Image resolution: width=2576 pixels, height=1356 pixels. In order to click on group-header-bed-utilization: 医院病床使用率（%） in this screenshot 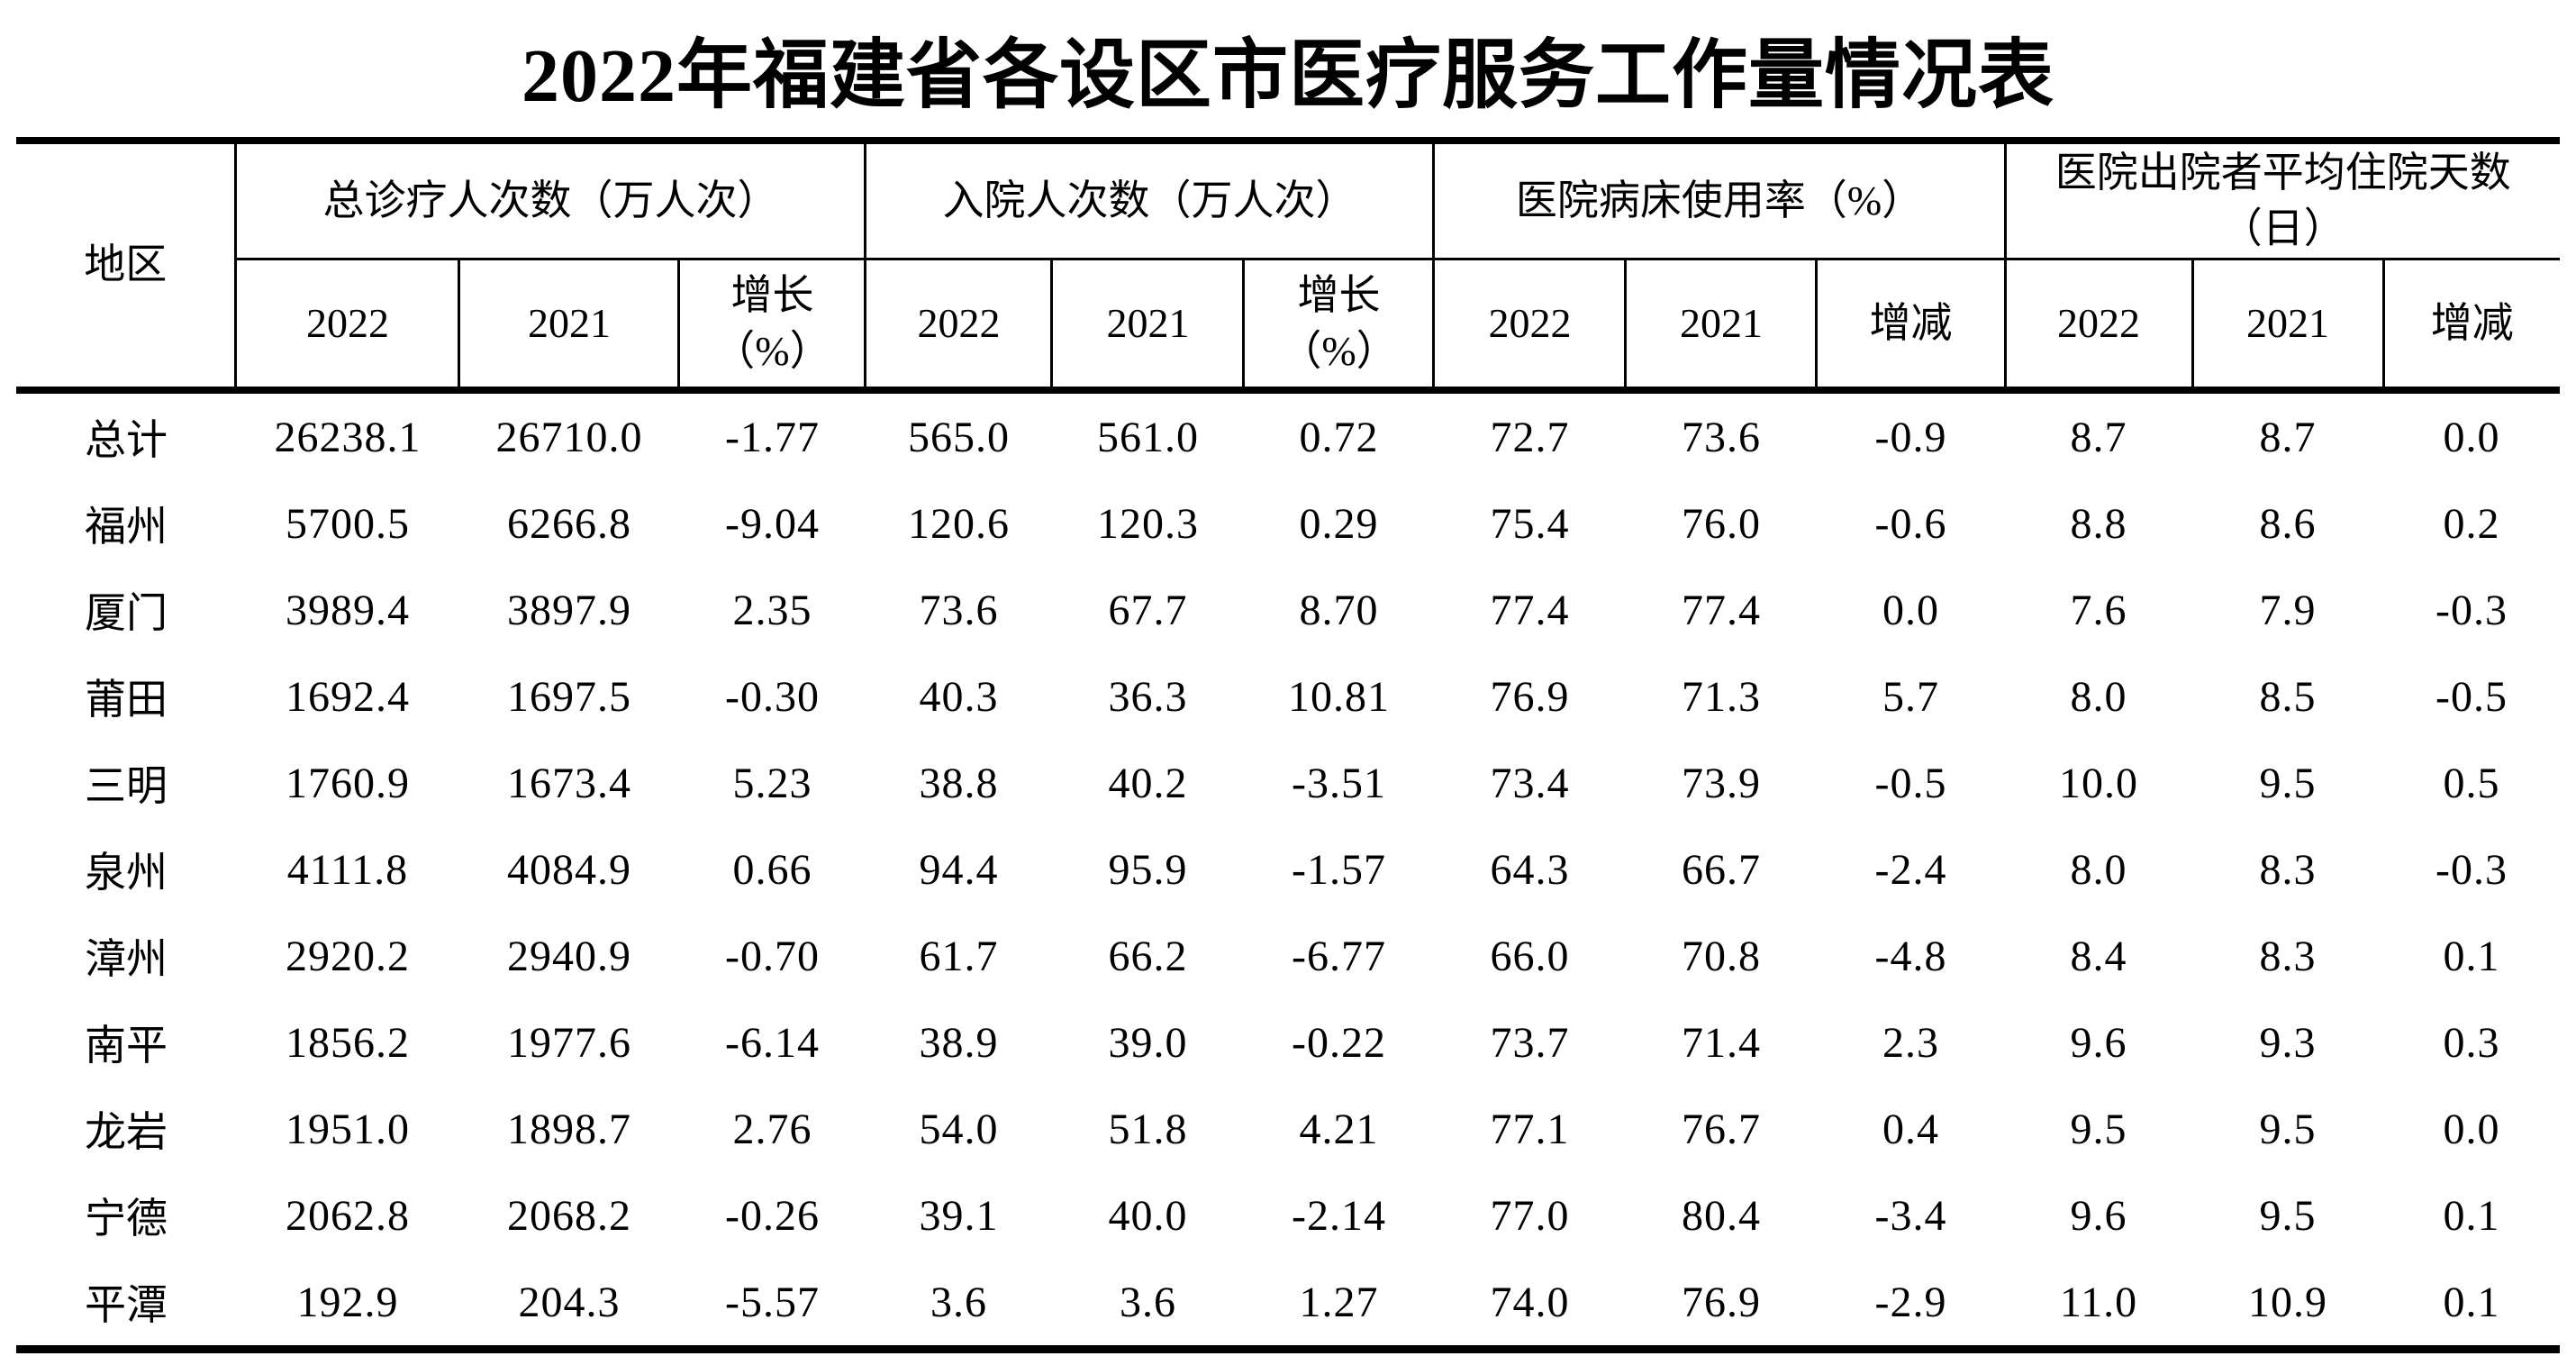, I will do `click(1719, 200)`.